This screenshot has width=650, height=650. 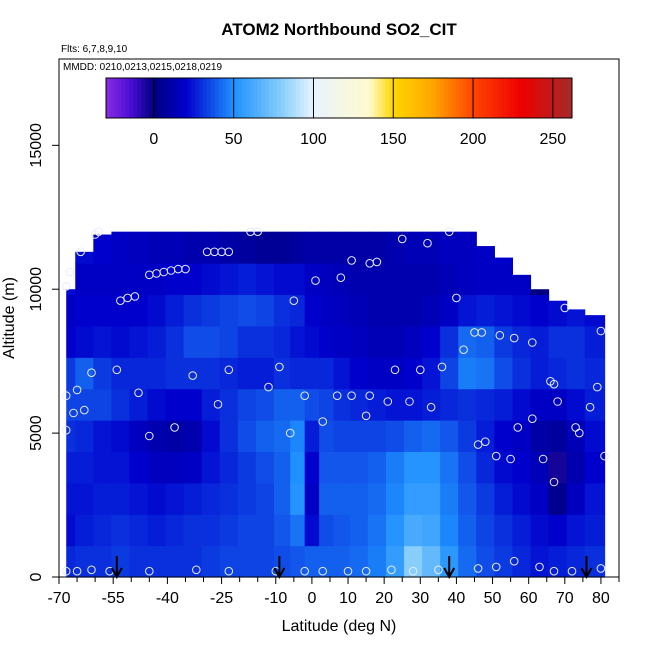 I want to click on y-axis-title: Altitude (m), so click(x=9, y=318).